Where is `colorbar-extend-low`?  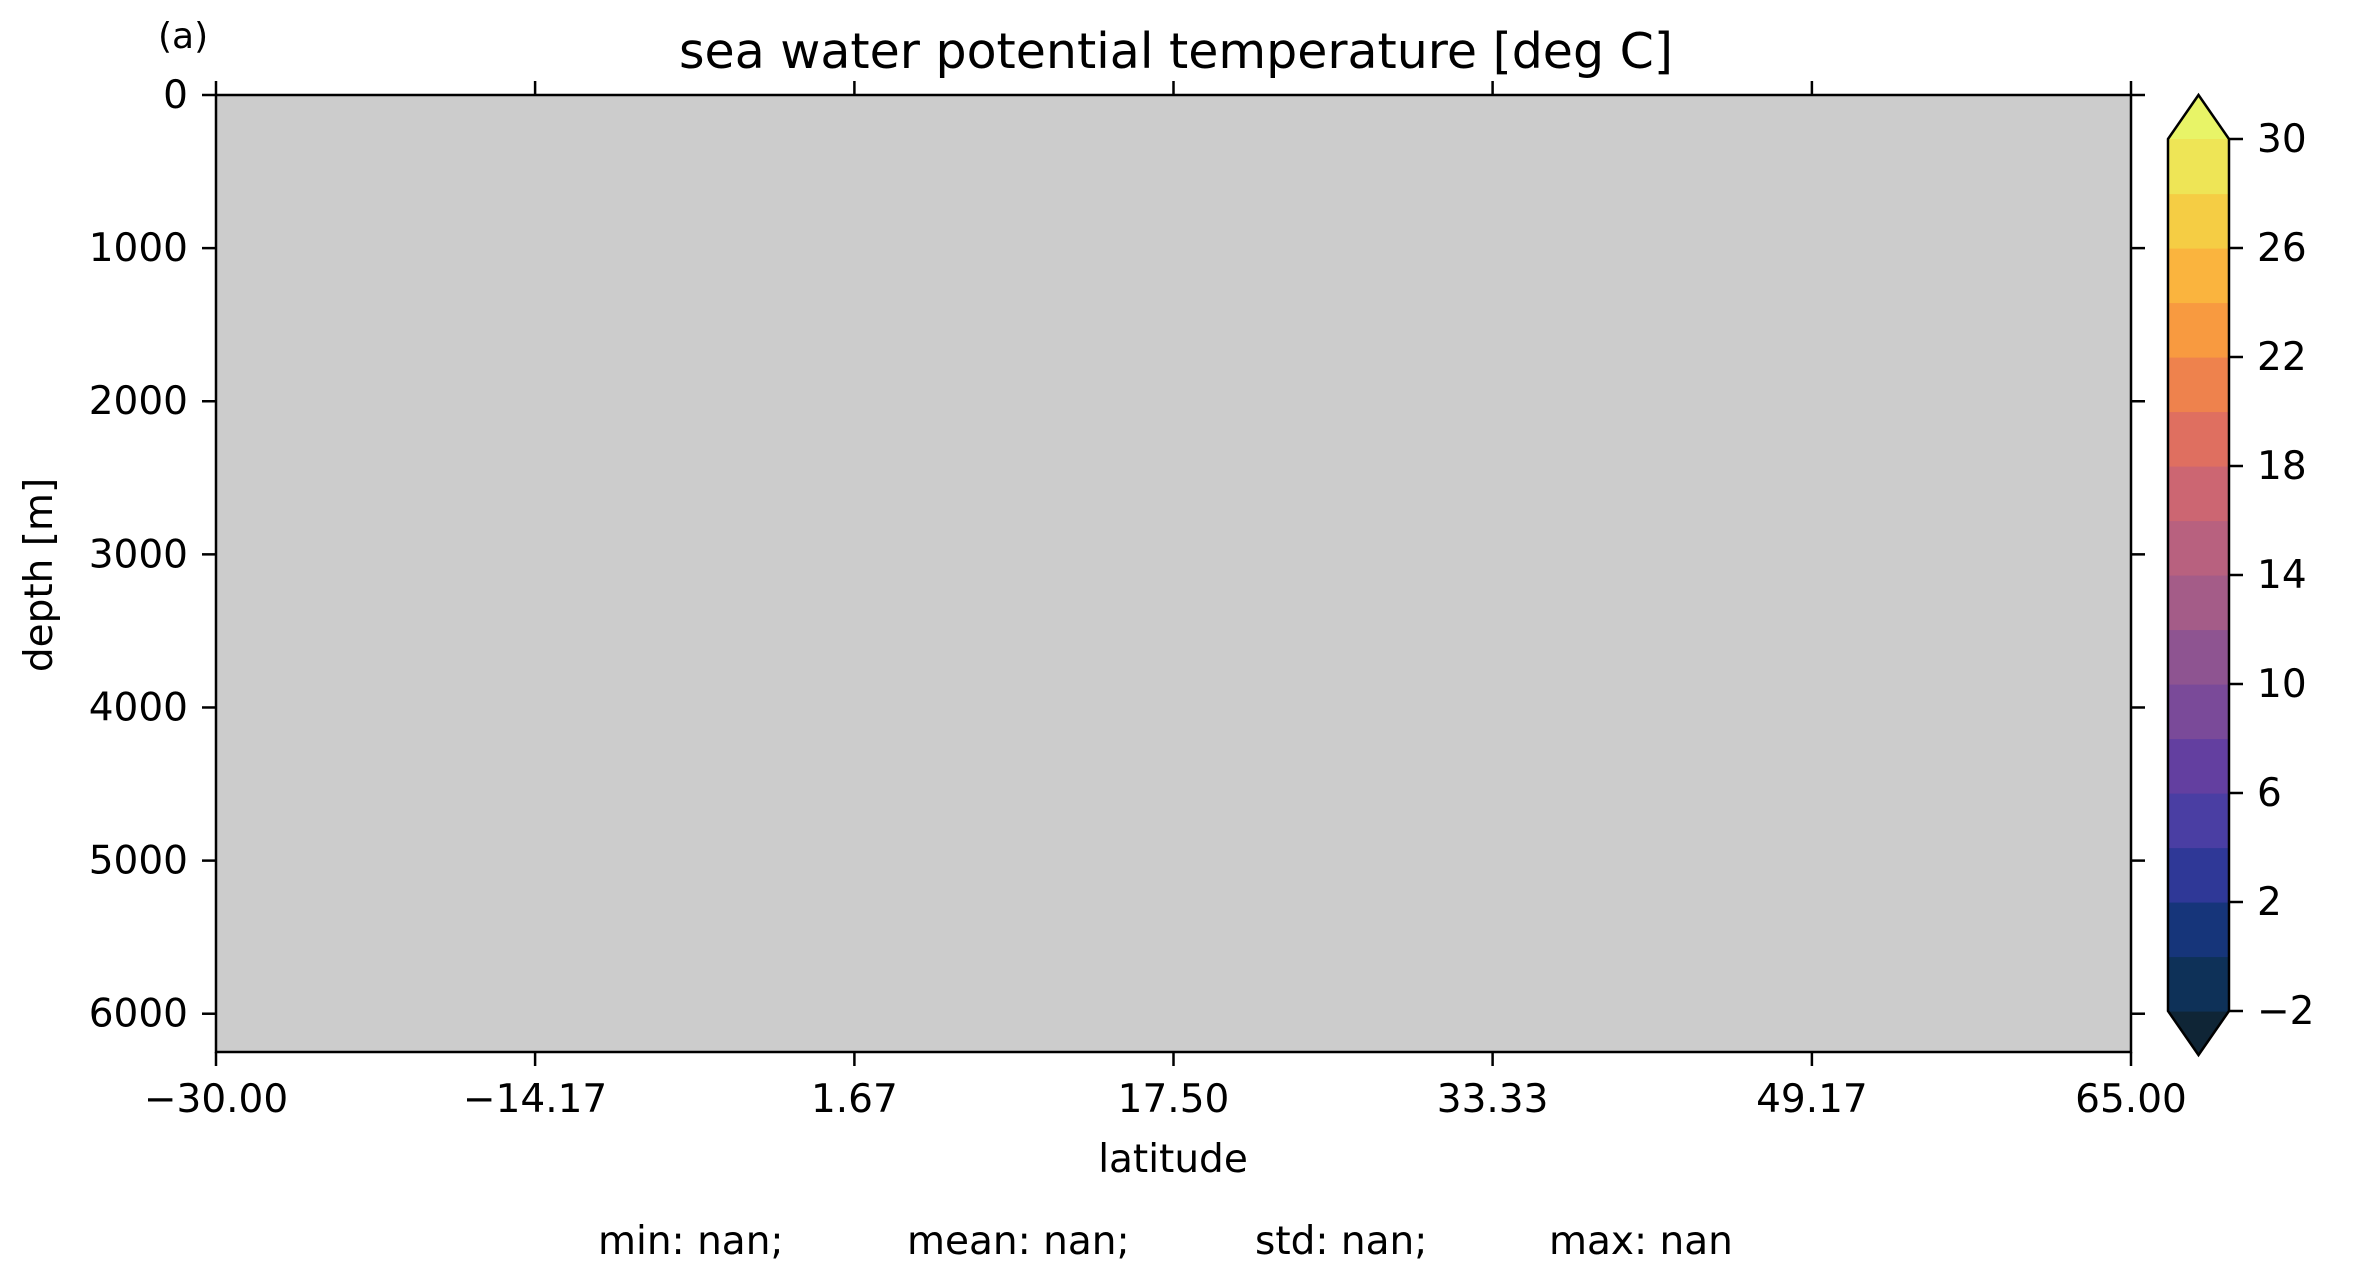 colorbar-extend-low is located at coordinates (2198, 1033).